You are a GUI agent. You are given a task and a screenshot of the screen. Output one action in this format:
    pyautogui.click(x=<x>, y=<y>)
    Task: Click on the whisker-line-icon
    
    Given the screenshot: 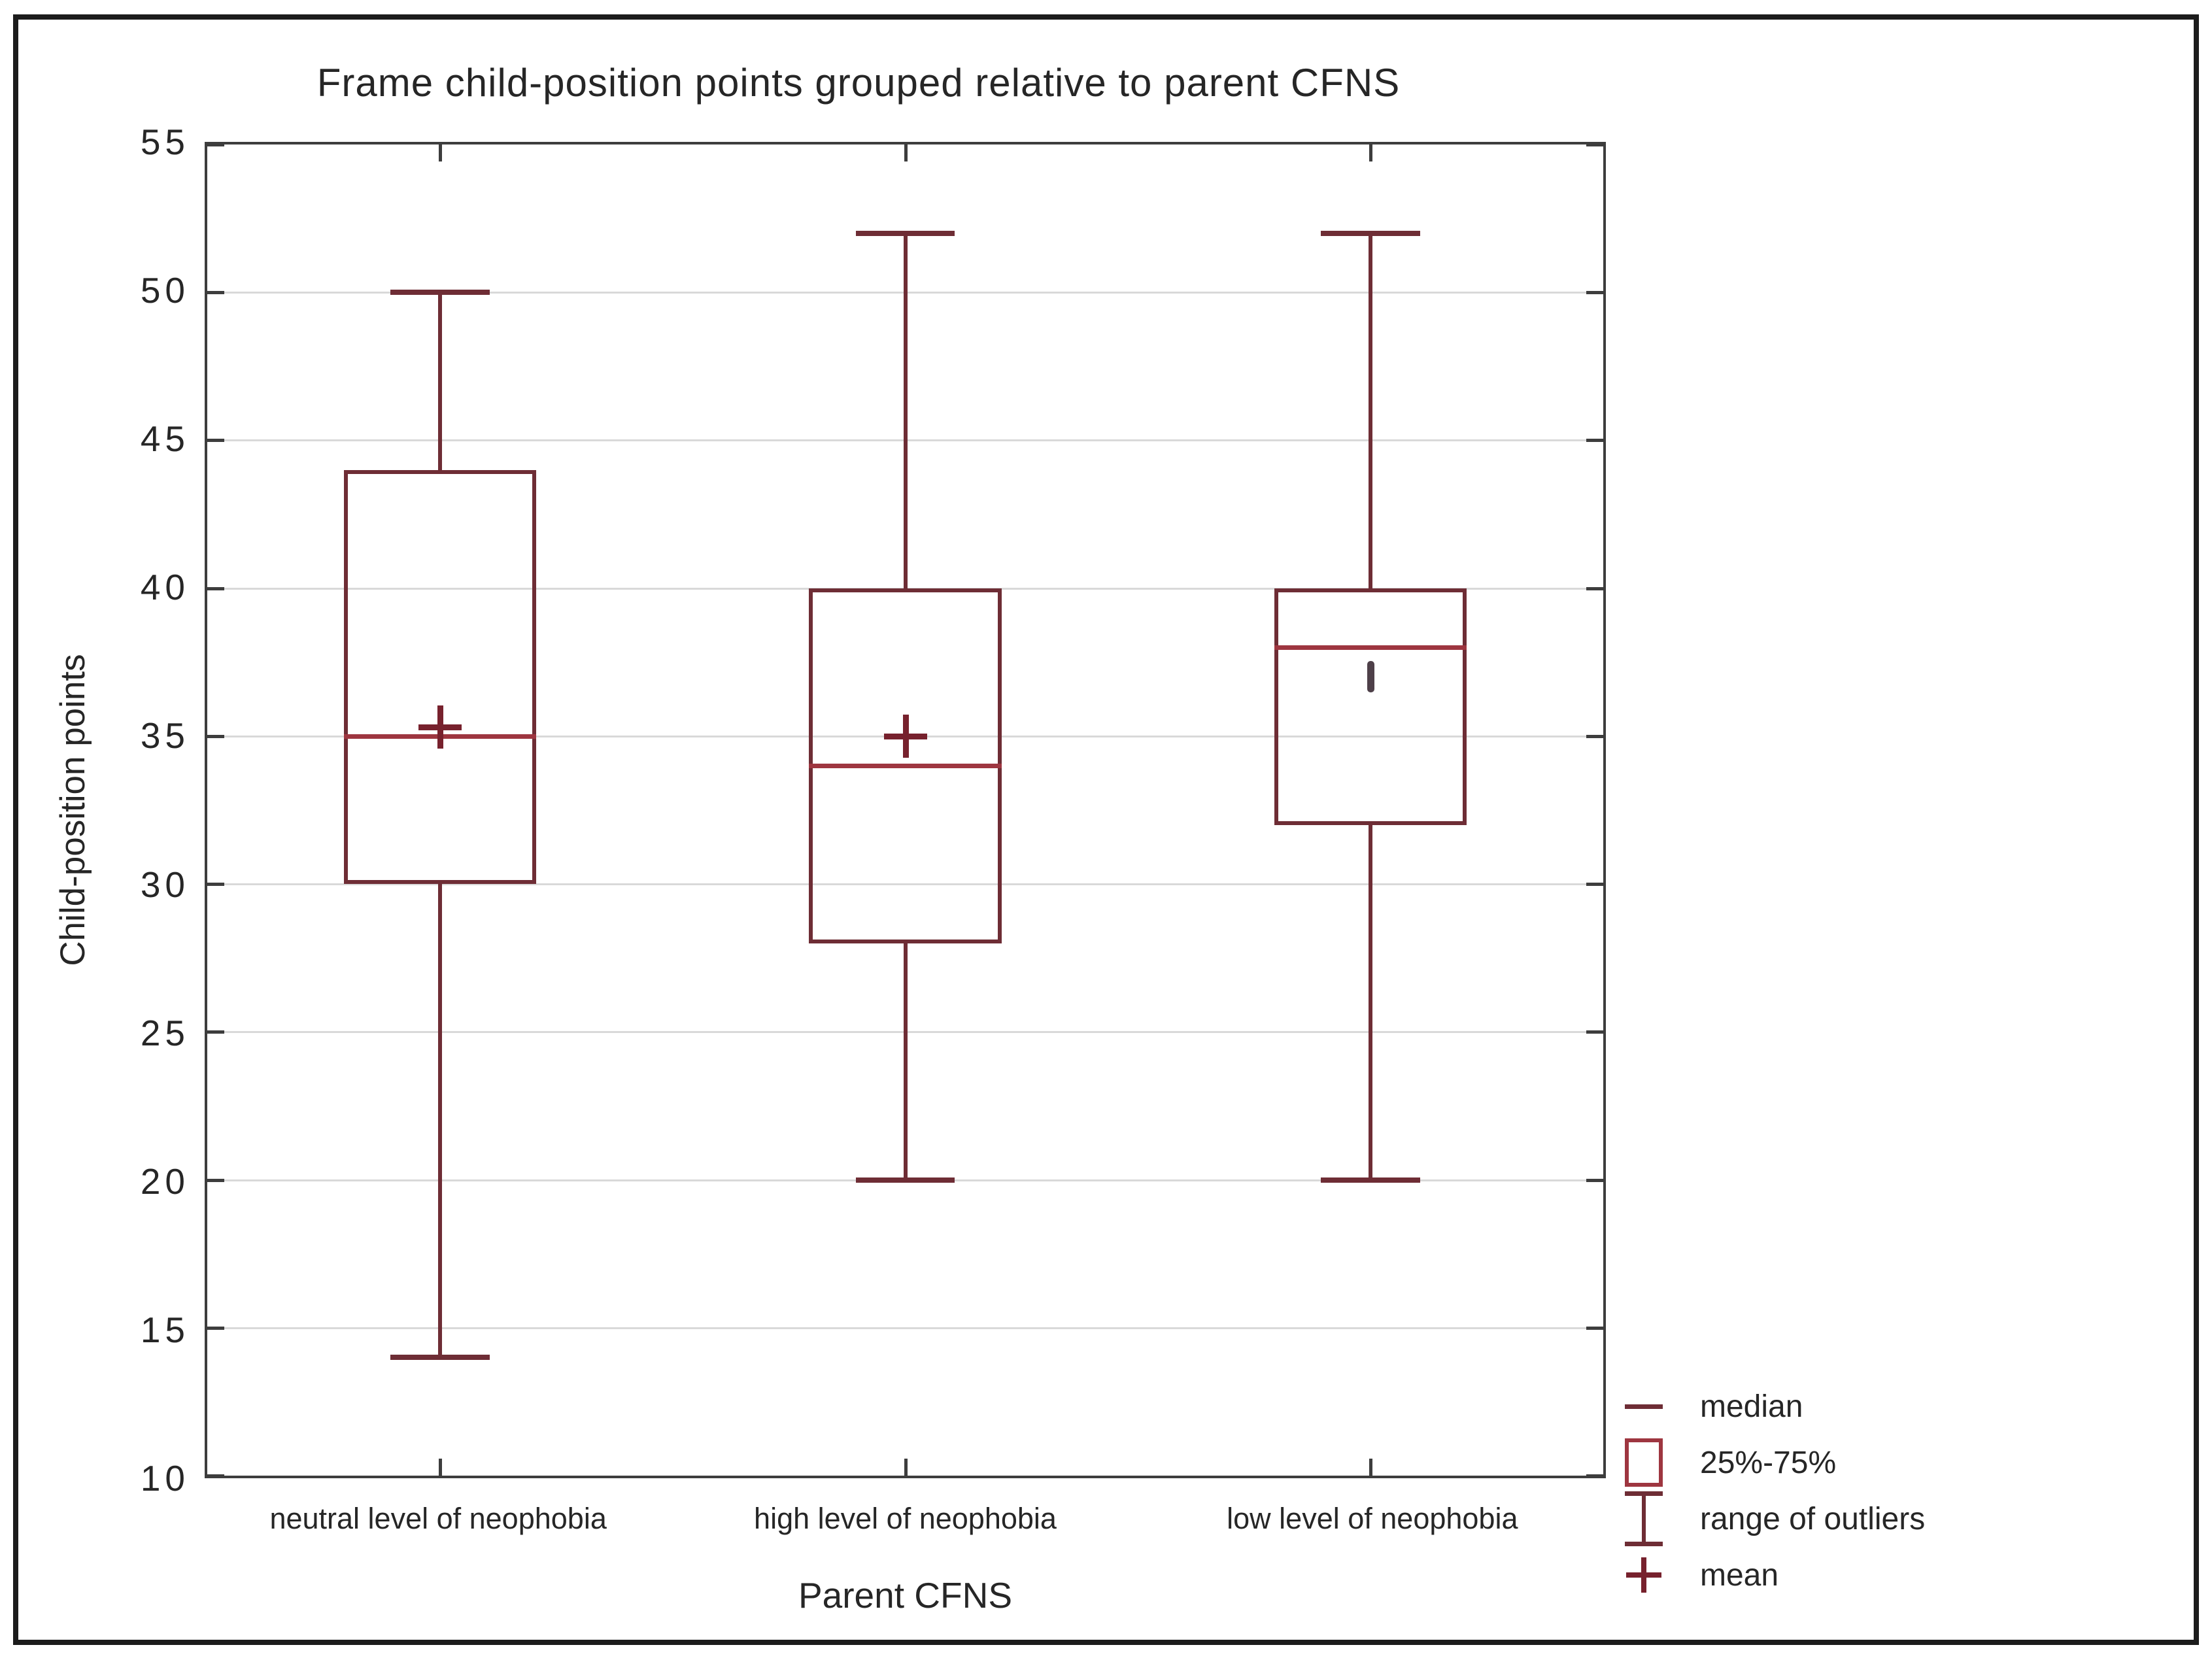 What is the action you would take?
    pyautogui.click(x=1644, y=1518)
    